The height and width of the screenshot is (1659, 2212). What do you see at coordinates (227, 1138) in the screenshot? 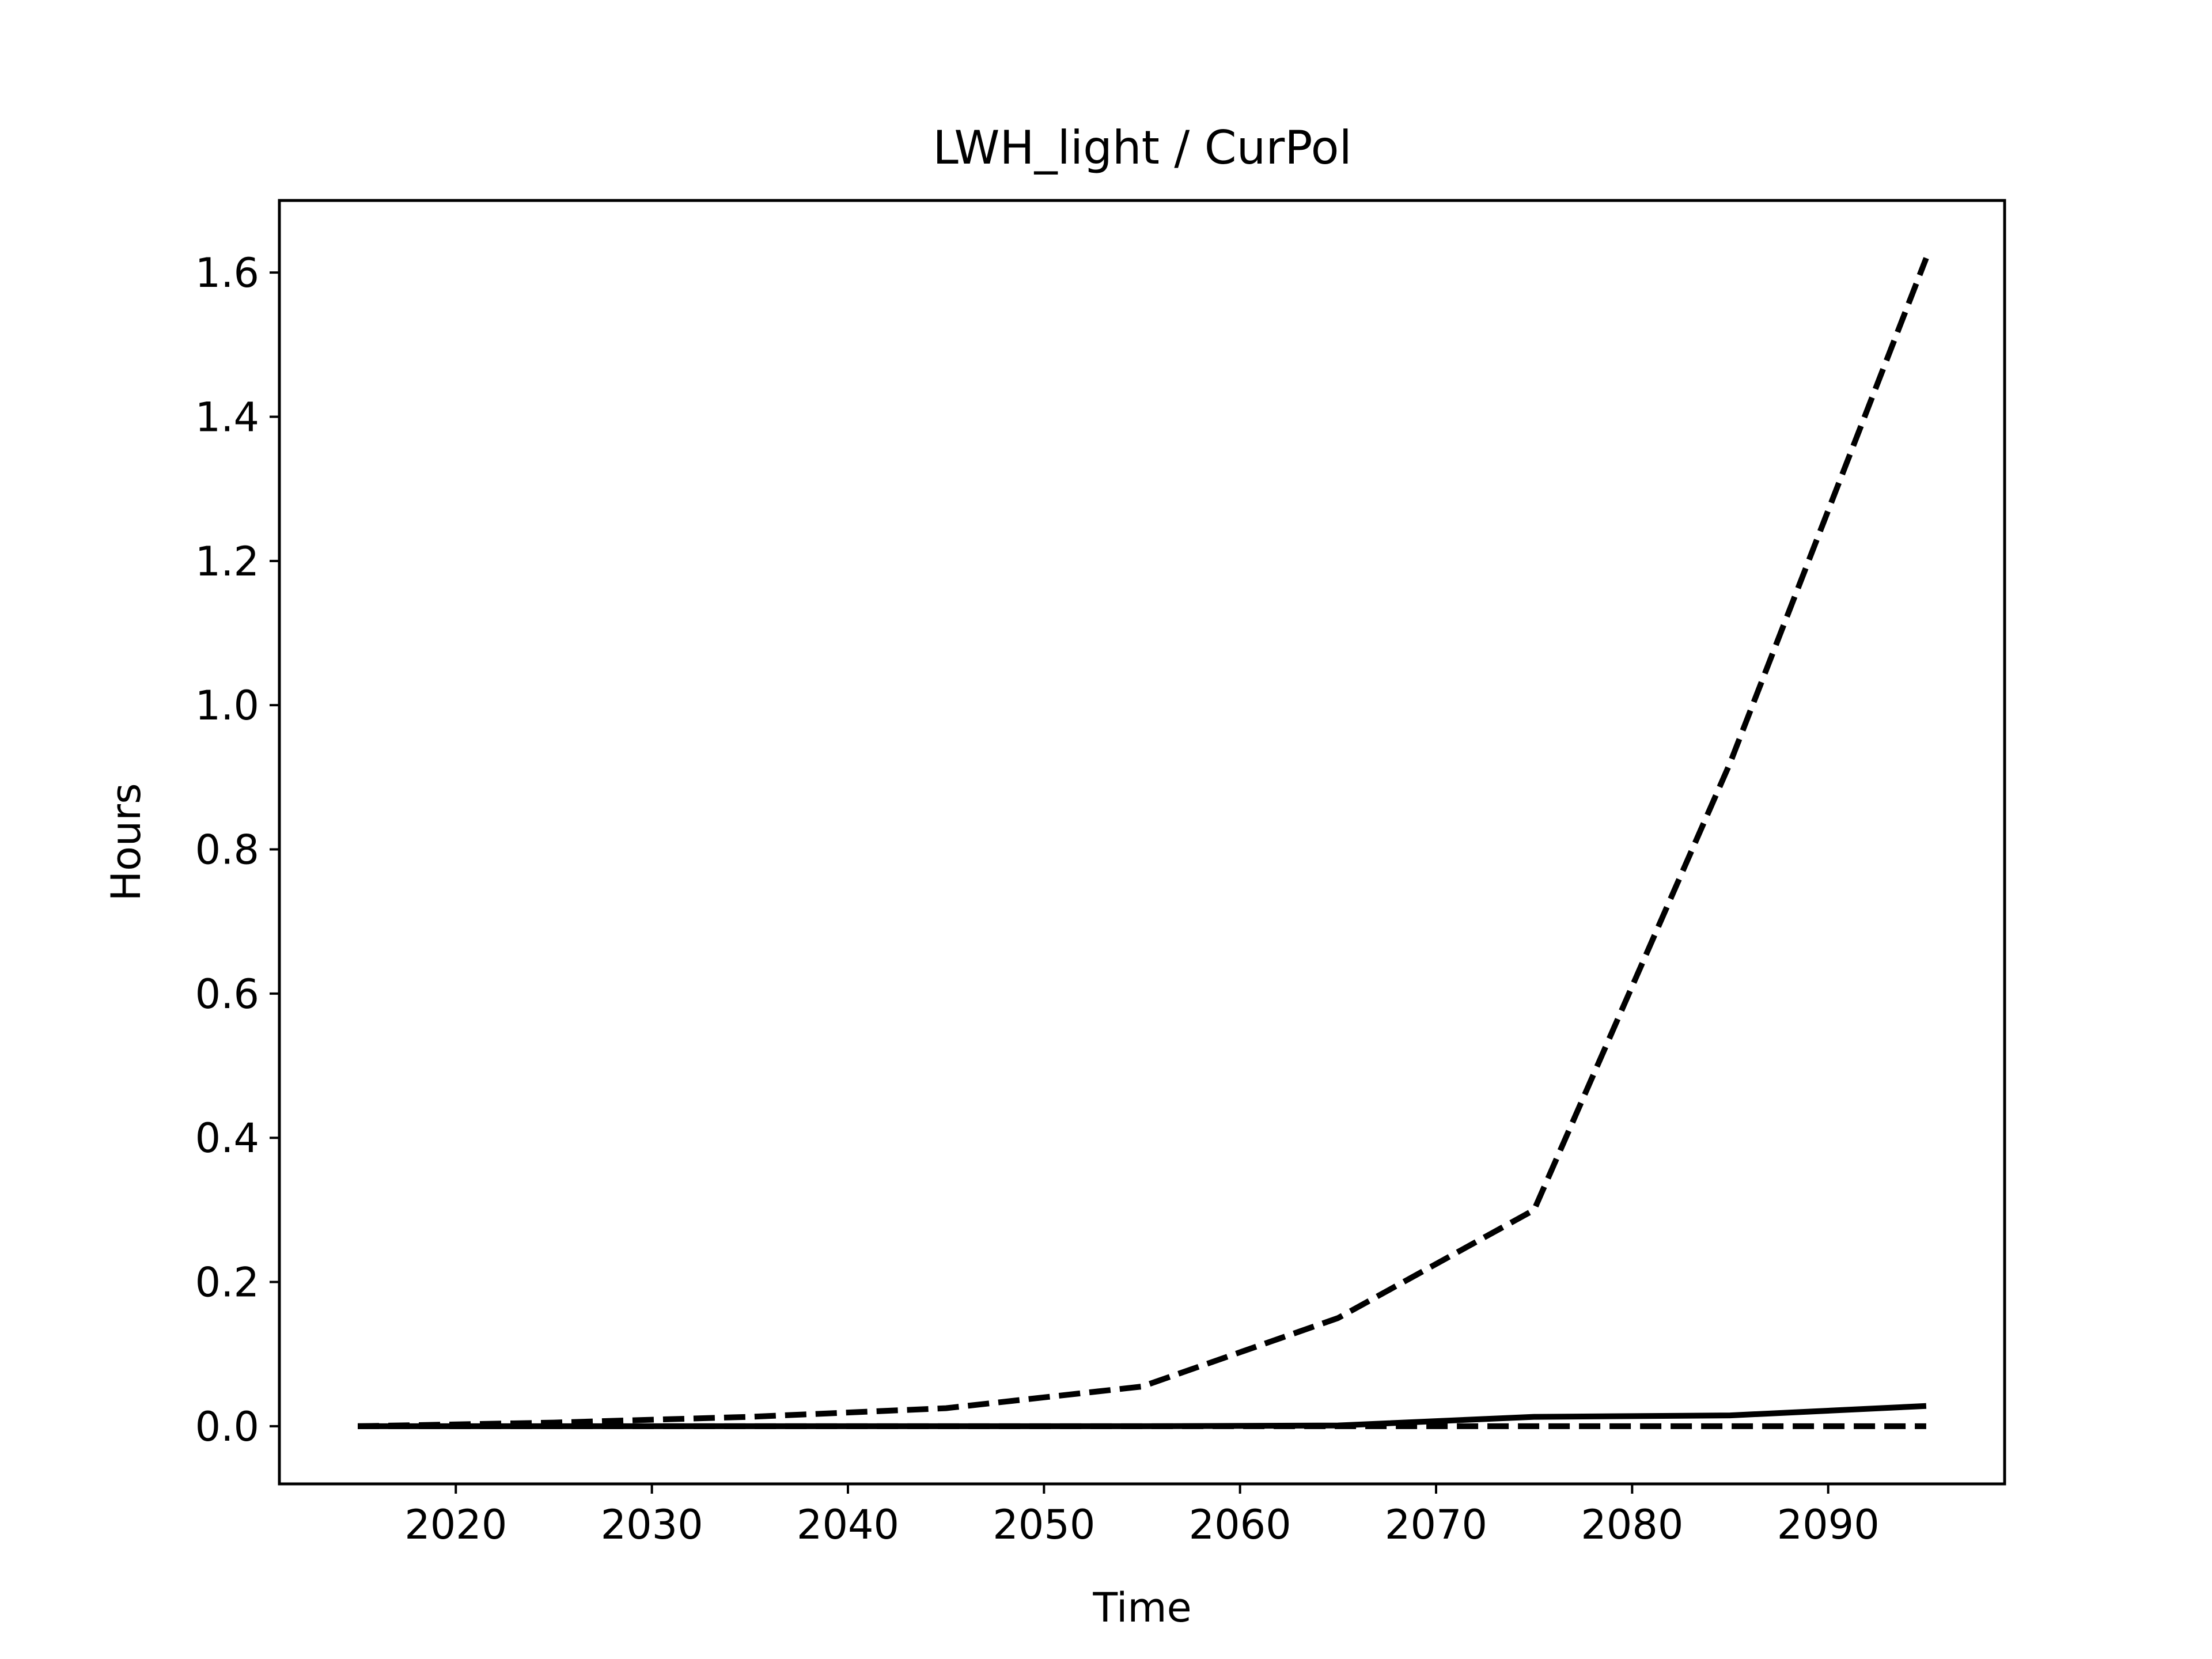
I see `y-tick-label: 0.4` at bounding box center [227, 1138].